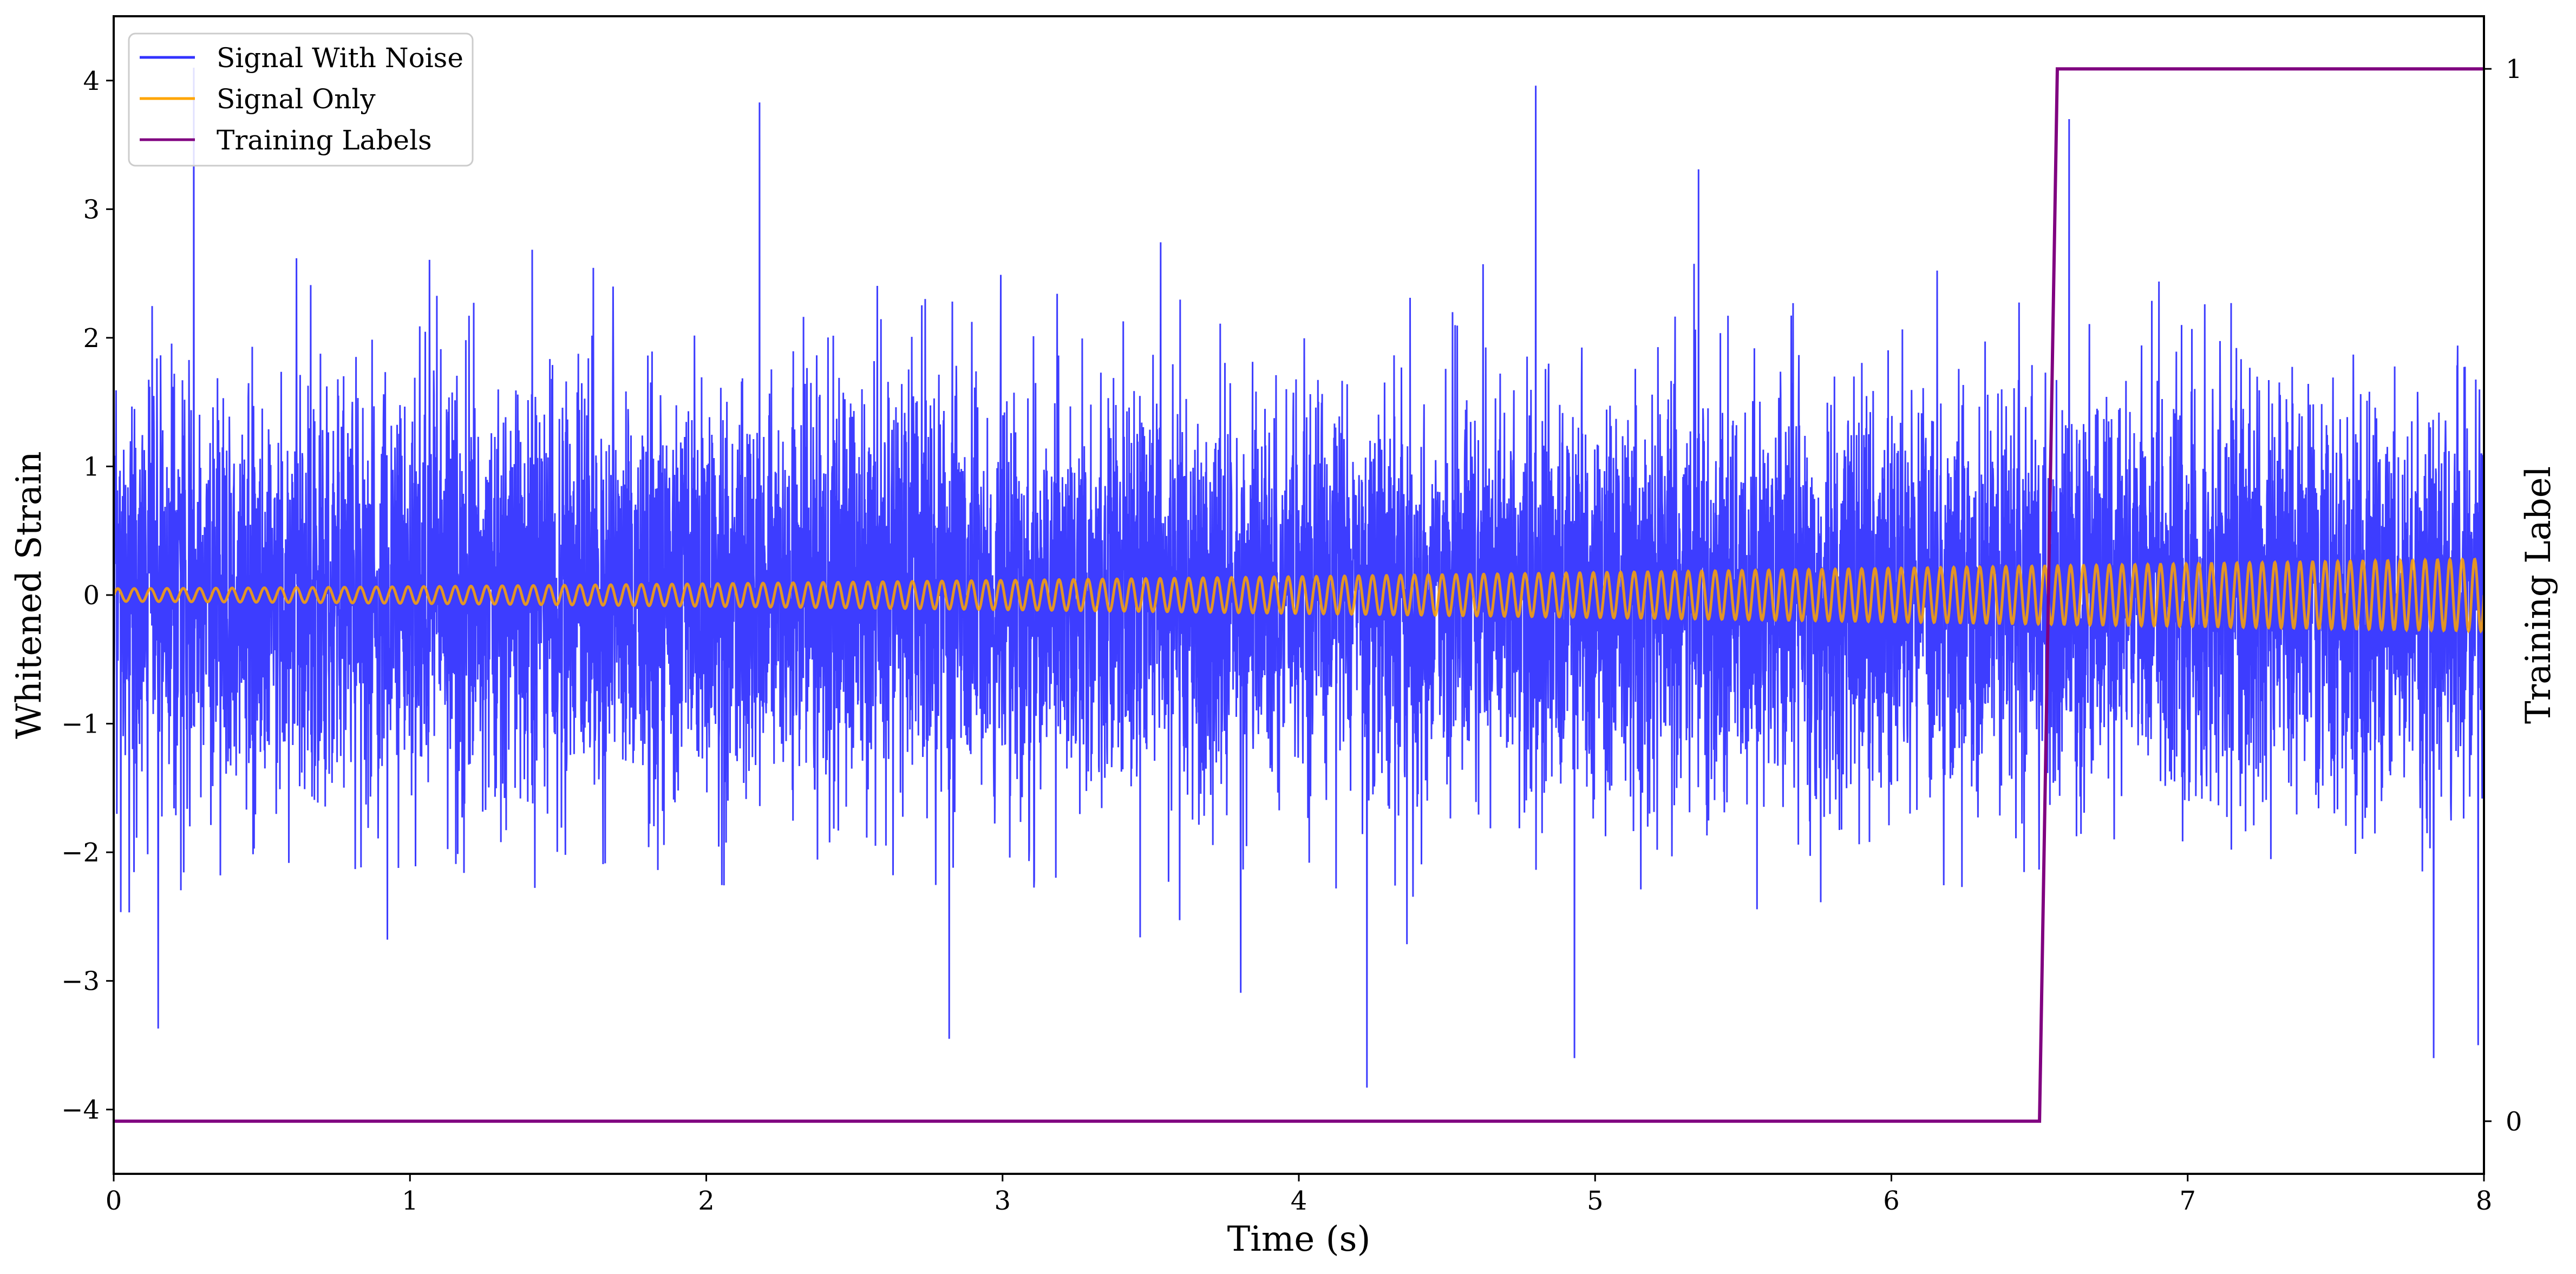  What do you see at coordinates (2514, 69) in the screenshot?
I see `y-right-tick-label: 1` at bounding box center [2514, 69].